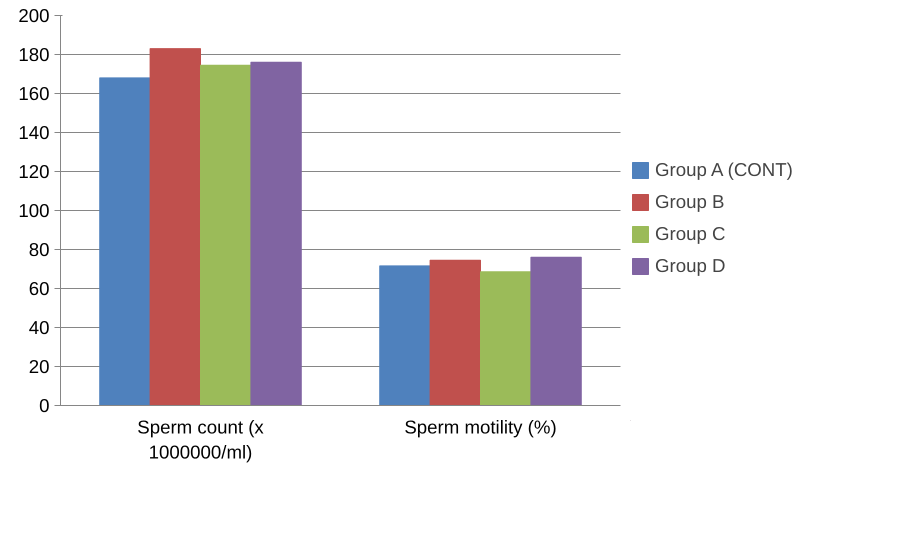 This screenshot has height=534, width=911. Describe the element at coordinates (39, 366) in the screenshot. I see `y-tick-label: 20` at that location.